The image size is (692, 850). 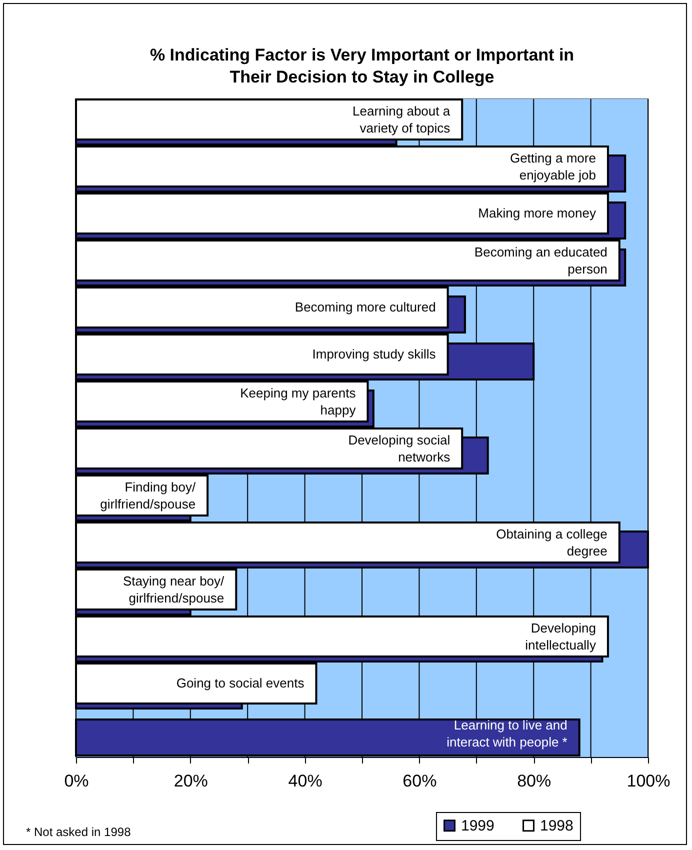 I want to click on legend-label: 1998, so click(x=557, y=826).